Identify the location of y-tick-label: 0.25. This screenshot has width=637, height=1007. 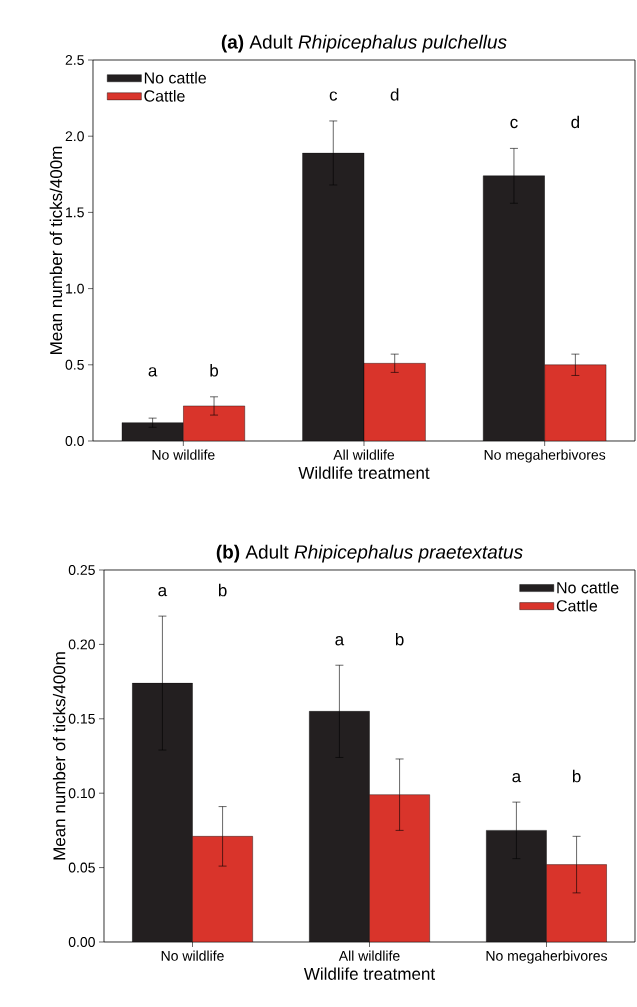
(81, 570).